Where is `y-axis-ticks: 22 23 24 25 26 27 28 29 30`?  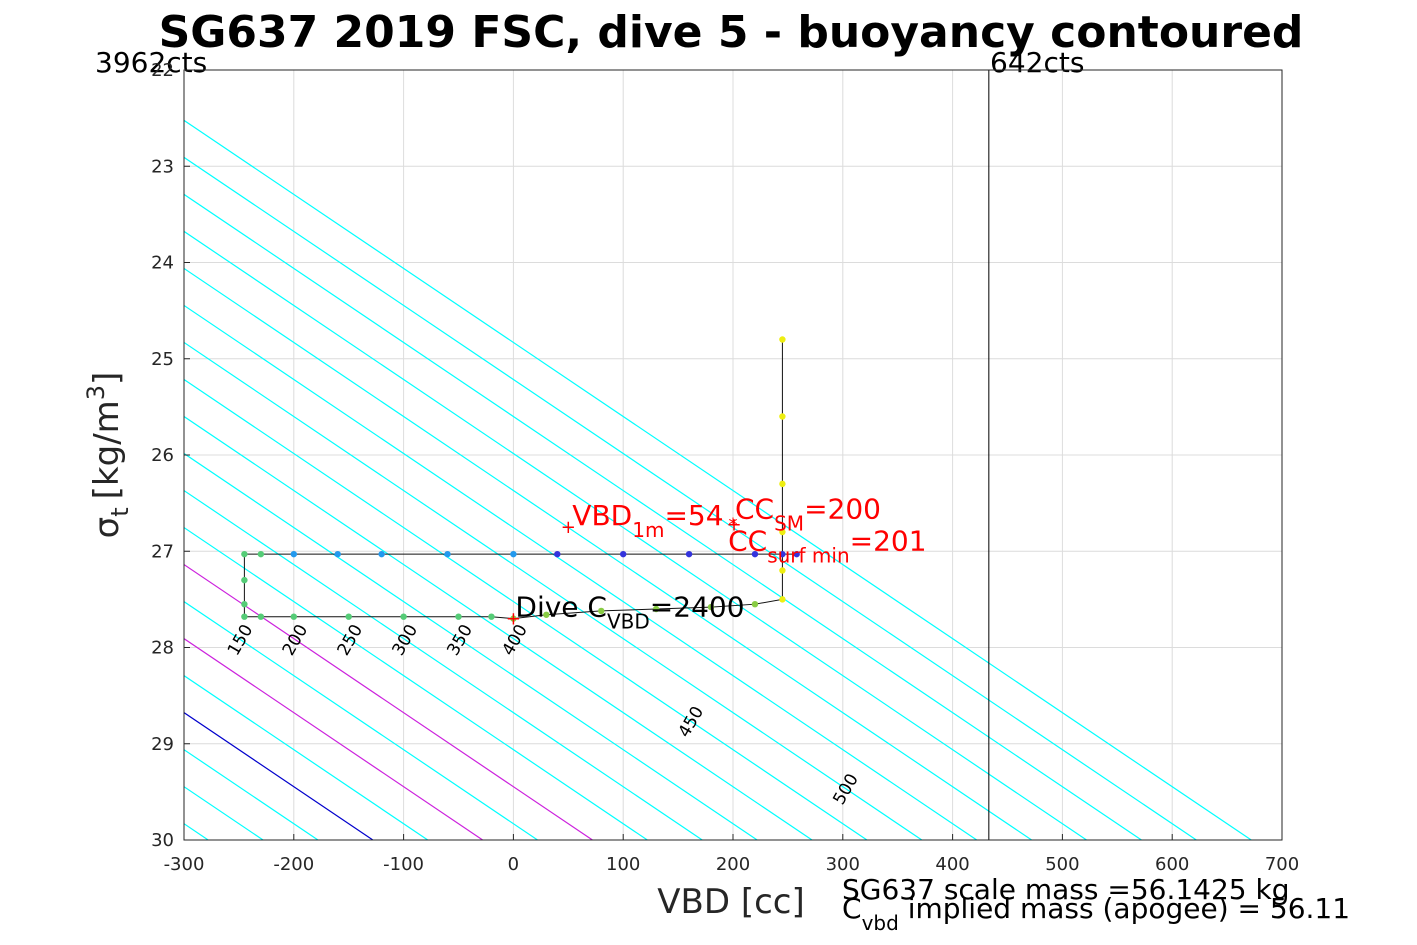
y-axis-ticks: 22 23 24 25 26 27 28 29 30 is located at coordinates (170, 455).